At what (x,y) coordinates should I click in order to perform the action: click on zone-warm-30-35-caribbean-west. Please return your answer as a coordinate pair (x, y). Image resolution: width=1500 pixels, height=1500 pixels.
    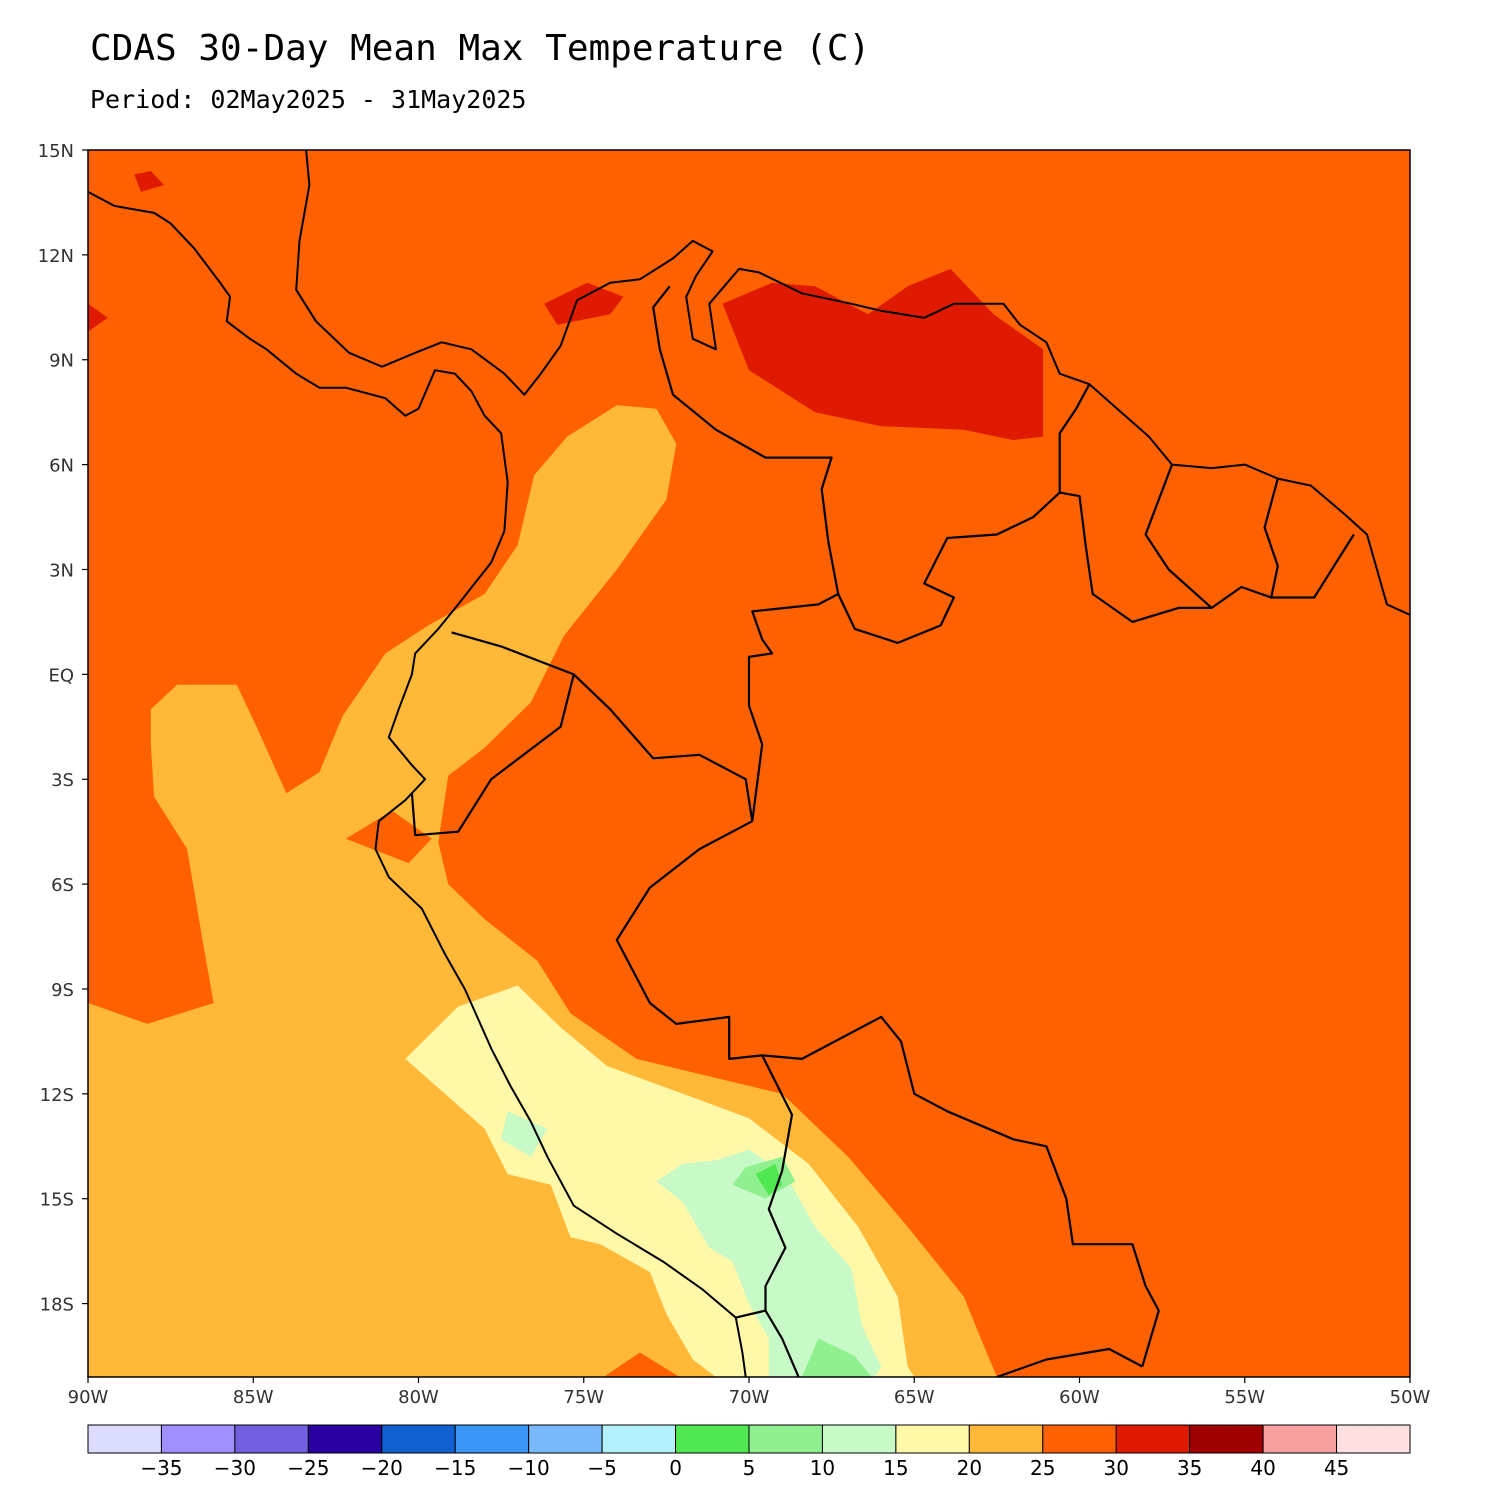
    Looking at the image, I should click on (584, 303).